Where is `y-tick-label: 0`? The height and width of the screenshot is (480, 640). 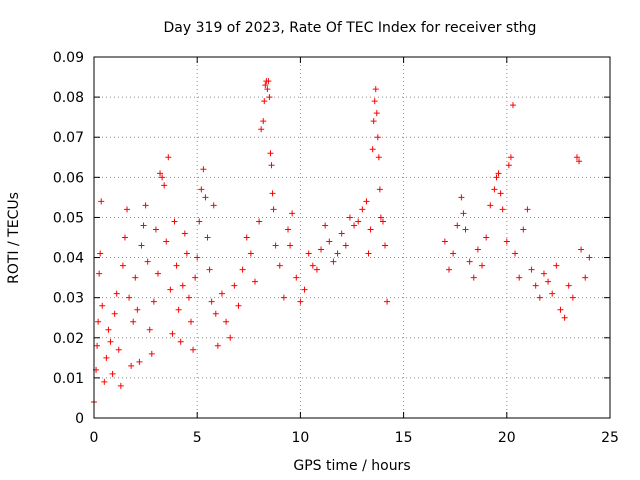
y-tick-label: 0 is located at coordinates (79, 419).